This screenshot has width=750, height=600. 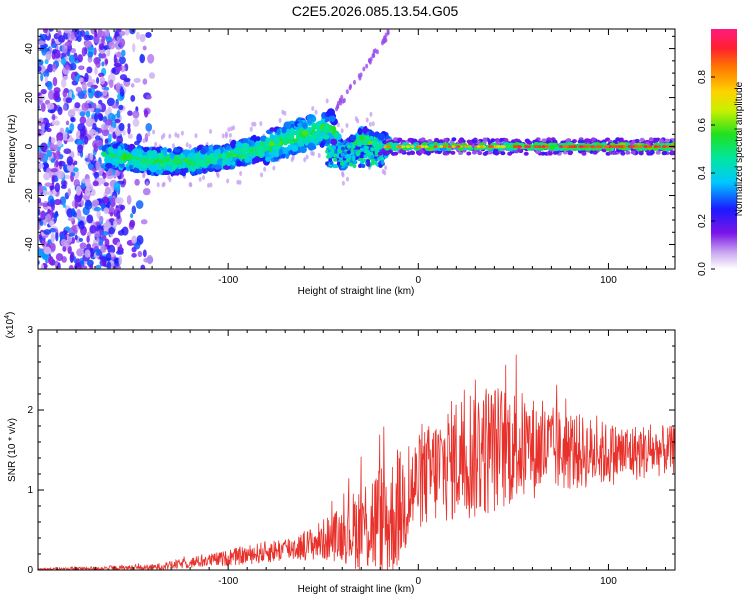 What do you see at coordinates (7, 317) in the screenshot?
I see `snr-multiplier-exp: 4` at bounding box center [7, 317].